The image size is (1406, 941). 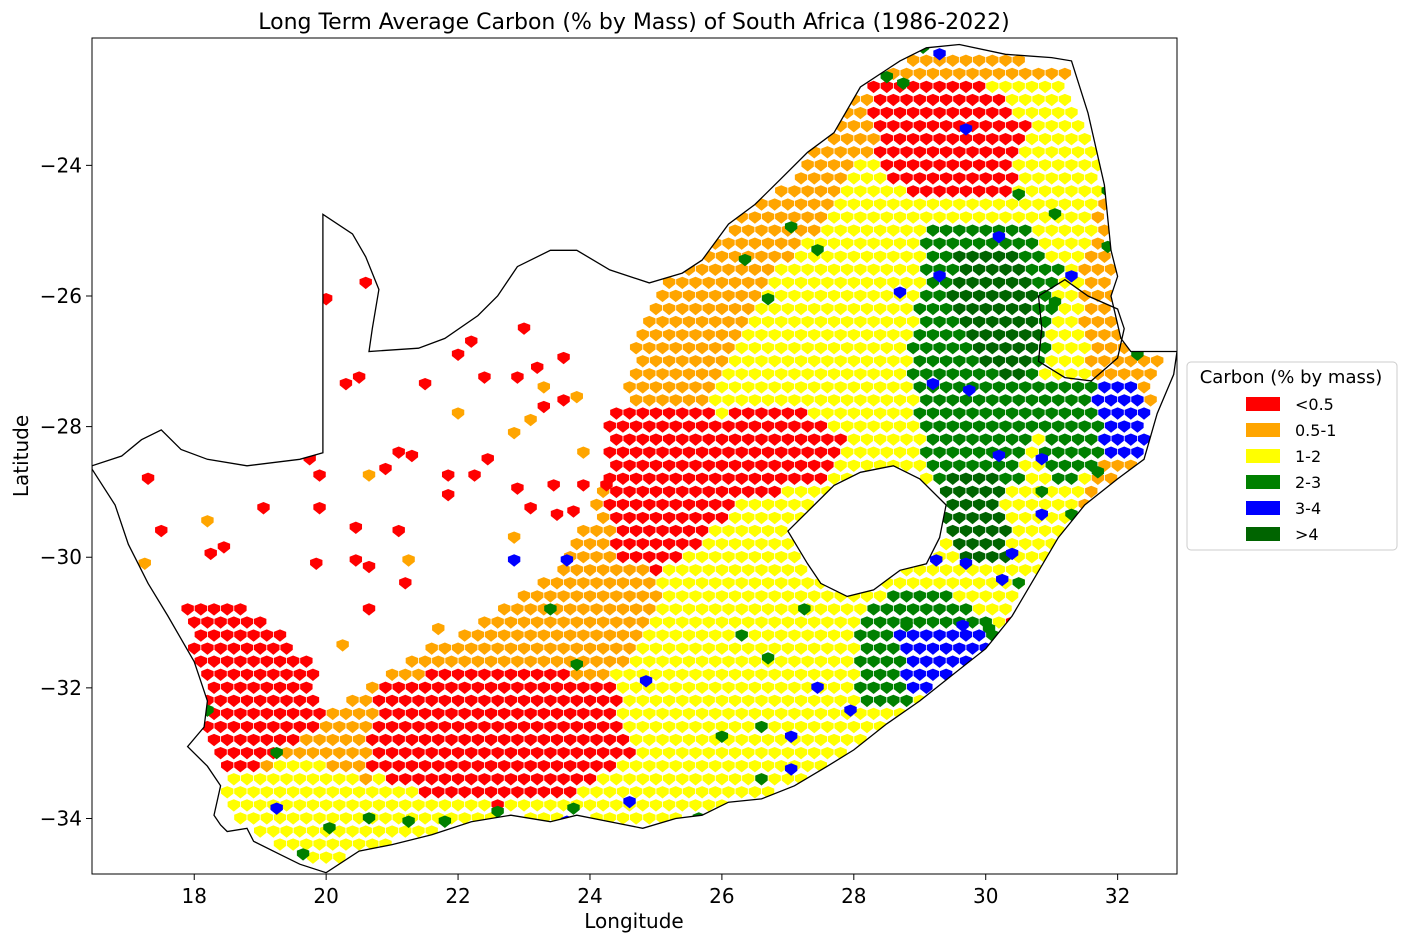 What do you see at coordinates (61, 688) in the screenshot?
I see `y-tick-label: −32` at bounding box center [61, 688].